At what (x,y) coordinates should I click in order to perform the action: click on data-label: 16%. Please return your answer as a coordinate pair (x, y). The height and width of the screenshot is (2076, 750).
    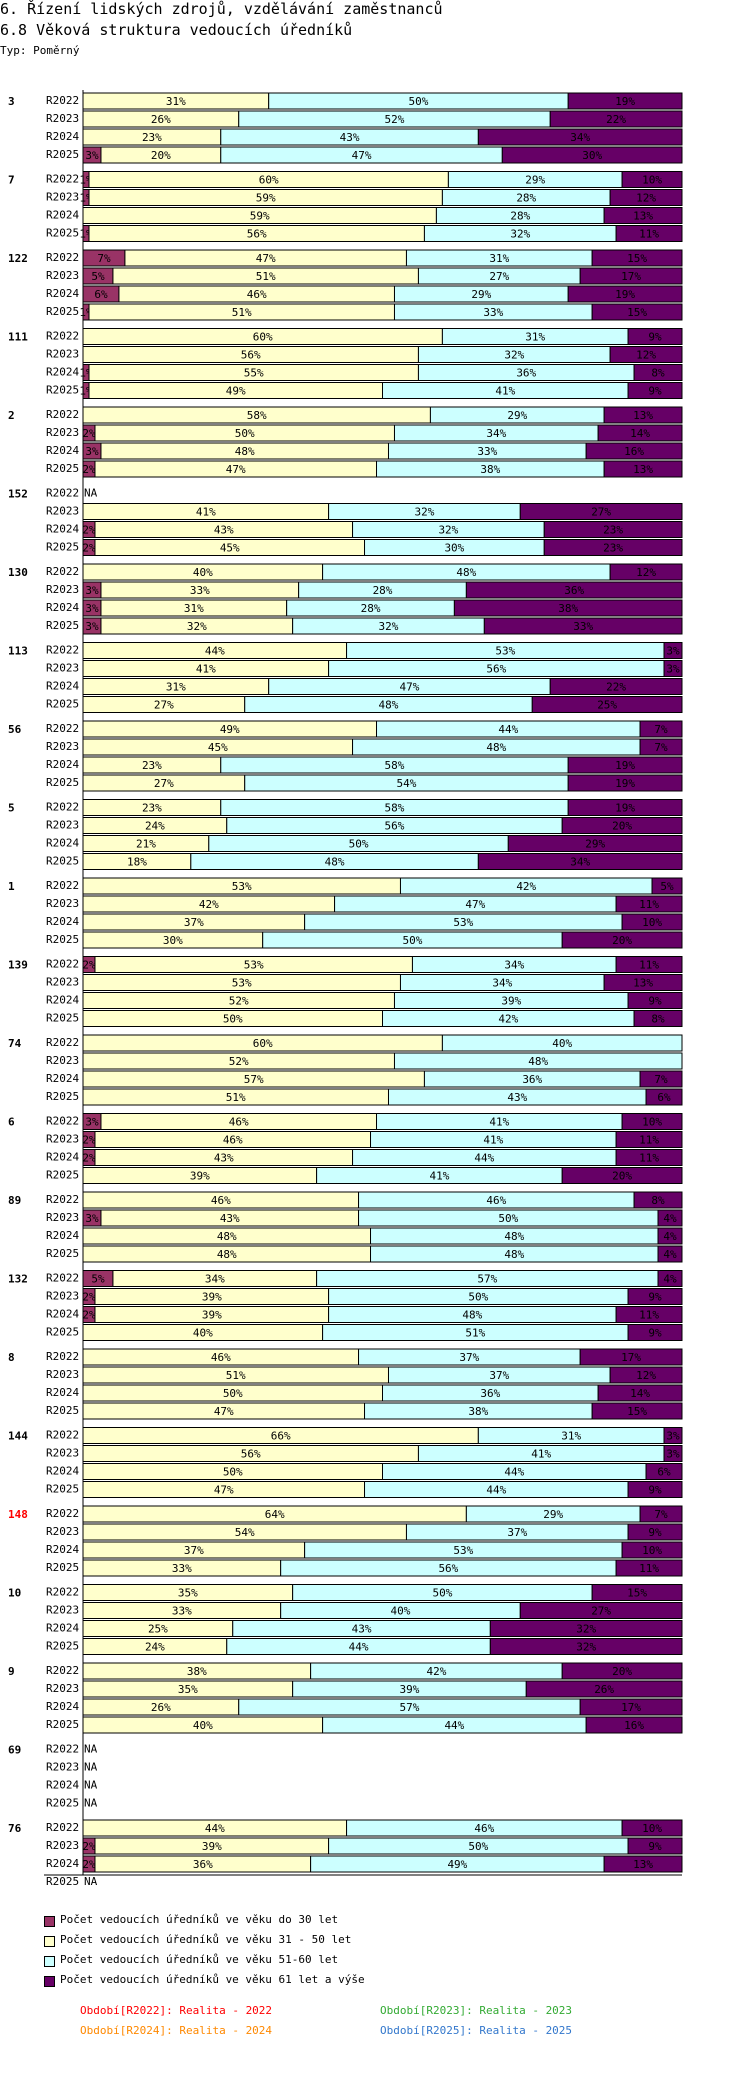
    Looking at the image, I should click on (634, 1725).